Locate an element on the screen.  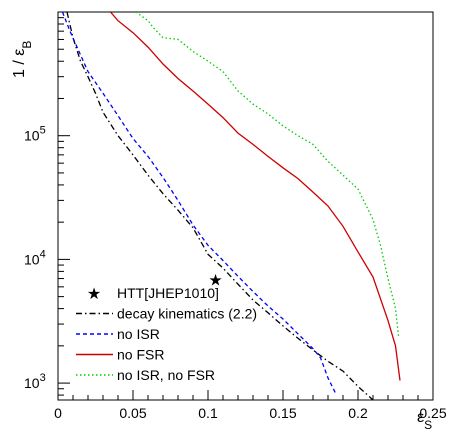
legend-label: HTT[JHEP1010] is located at coordinates (168, 293).